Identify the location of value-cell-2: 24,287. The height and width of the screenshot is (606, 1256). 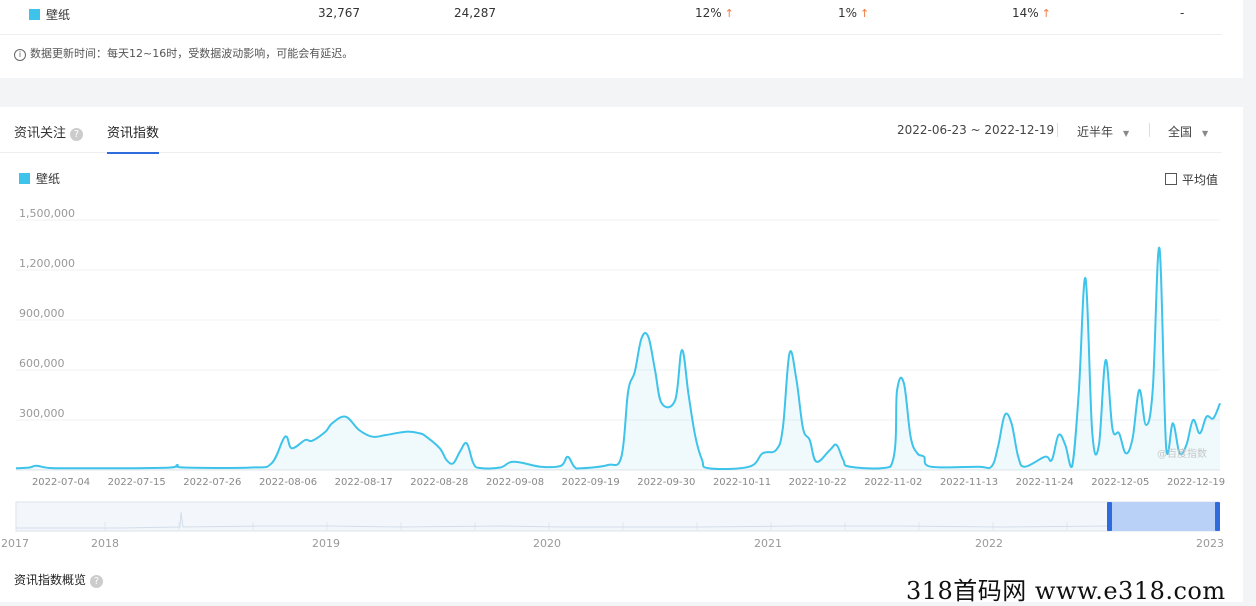
(475, 13).